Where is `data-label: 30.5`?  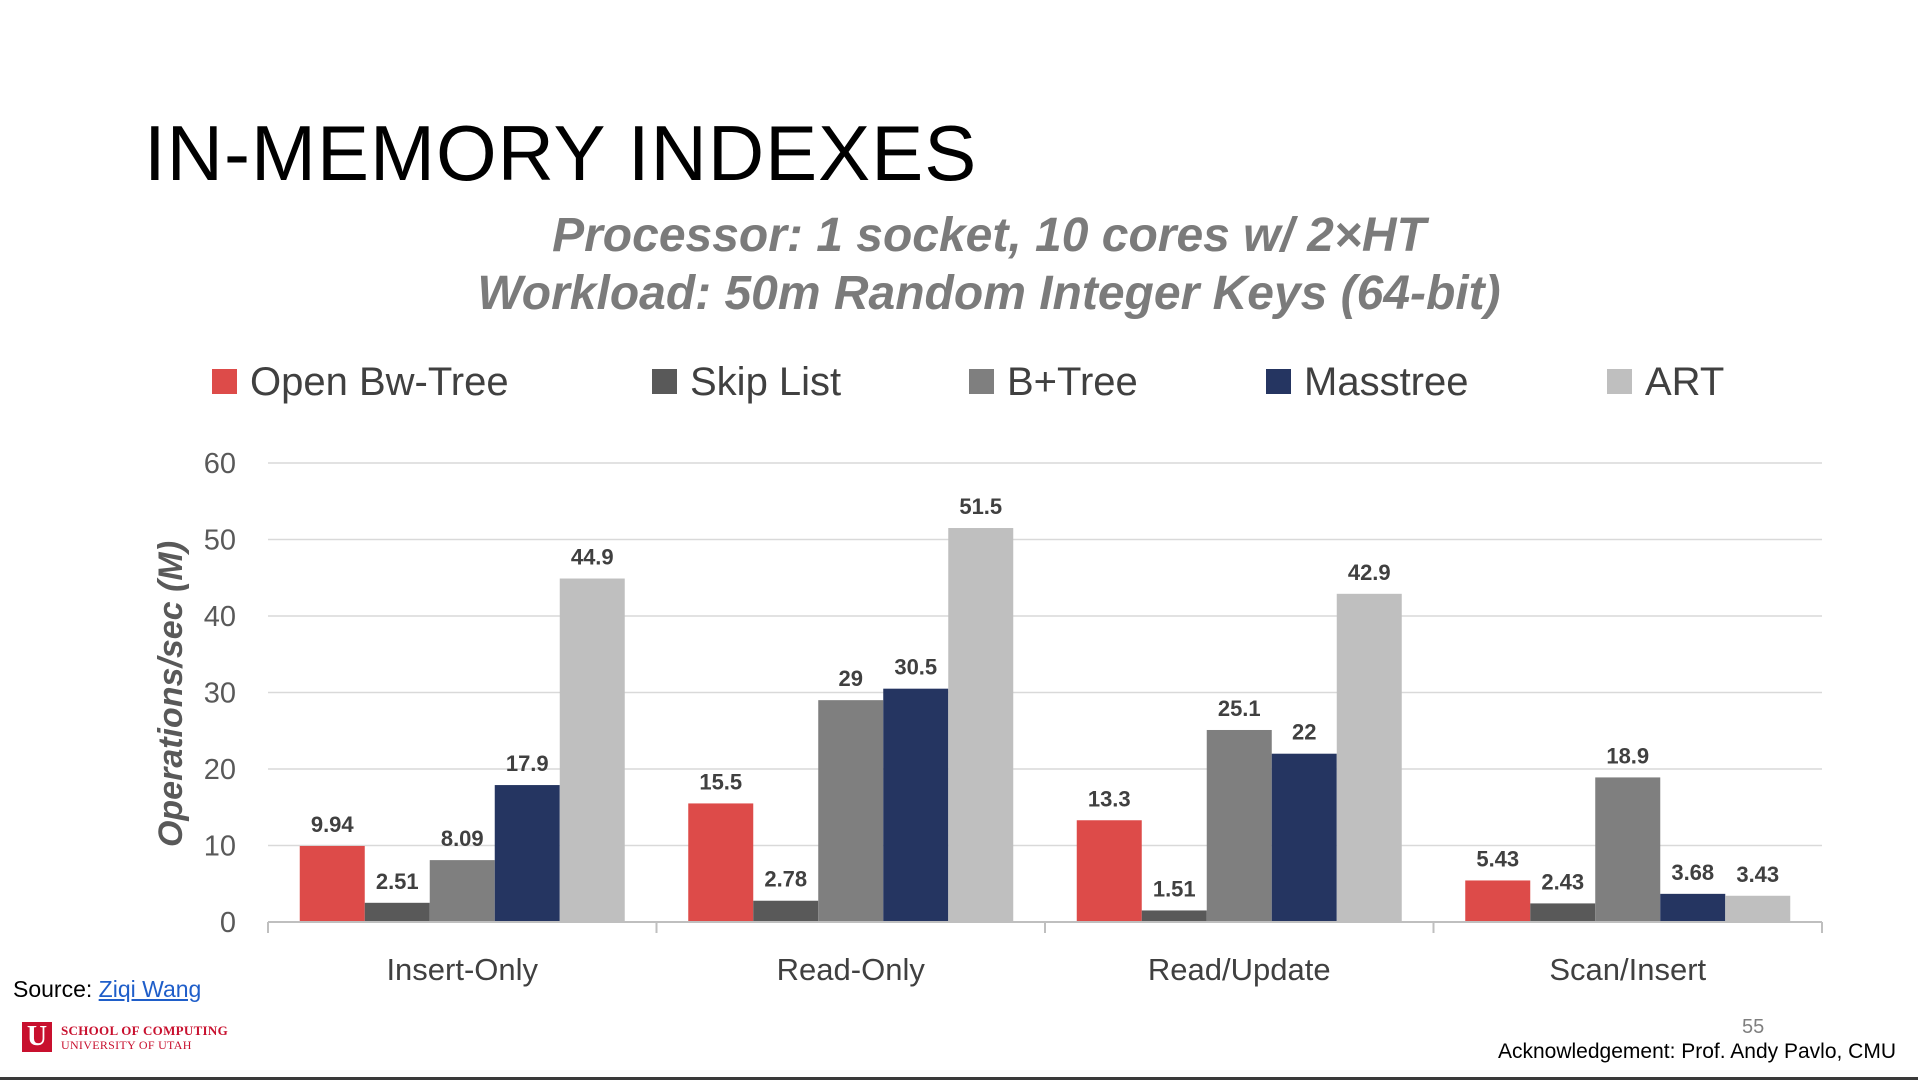
data-label: 30.5 is located at coordinates (915, 667).